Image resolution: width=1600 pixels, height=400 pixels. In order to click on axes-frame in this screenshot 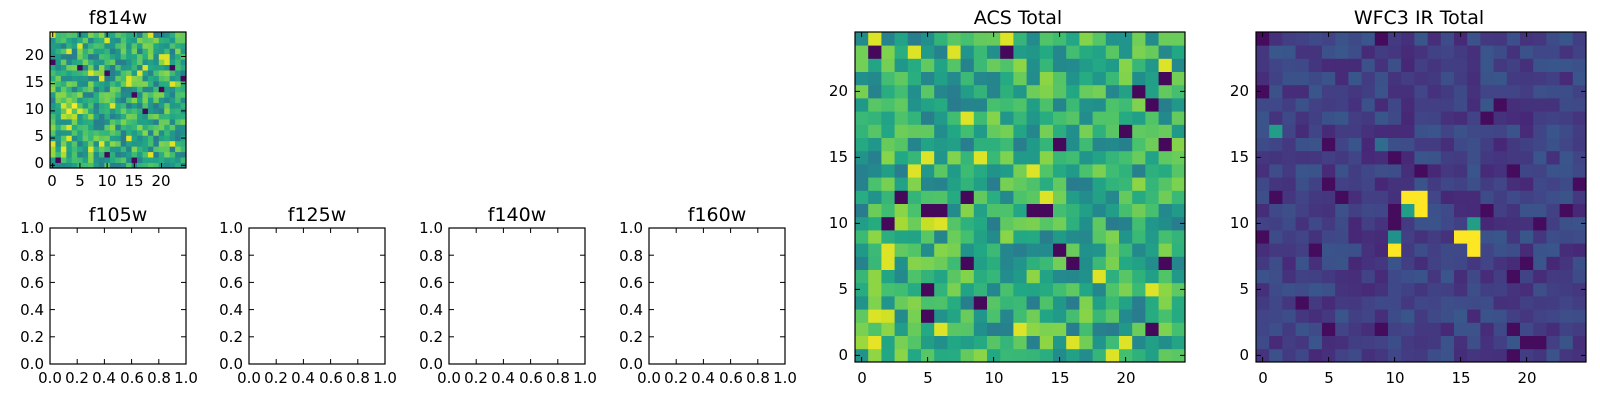, I will do `click(717, 296)`.